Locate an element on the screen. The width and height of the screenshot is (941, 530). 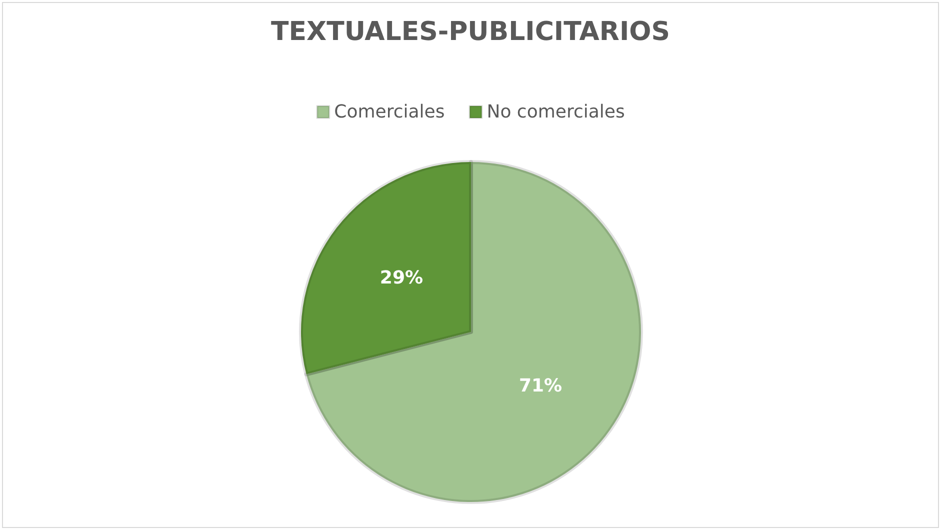
chart-title: TEXTUALES-PUBLICITARIOS is located at coordinates (470, 32).